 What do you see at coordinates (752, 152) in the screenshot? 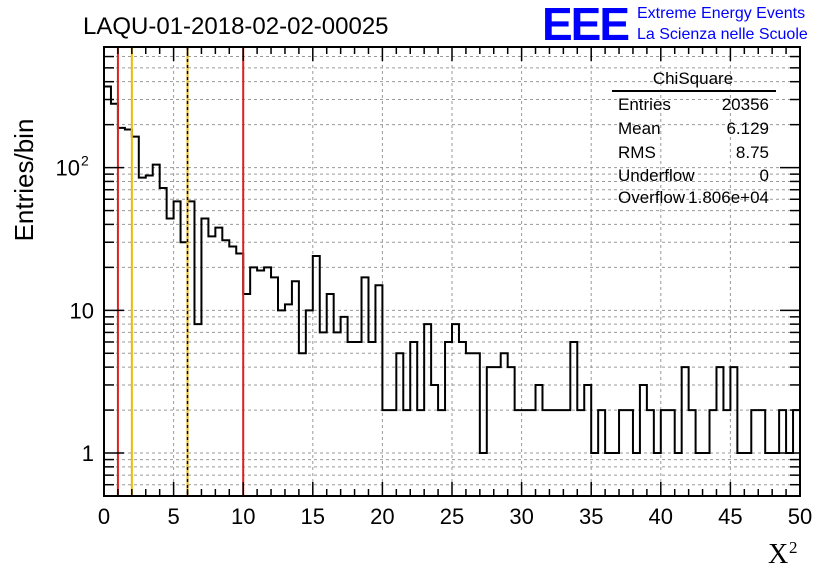
I see `stats-value: 8.75` at bounding box center [752, 152].